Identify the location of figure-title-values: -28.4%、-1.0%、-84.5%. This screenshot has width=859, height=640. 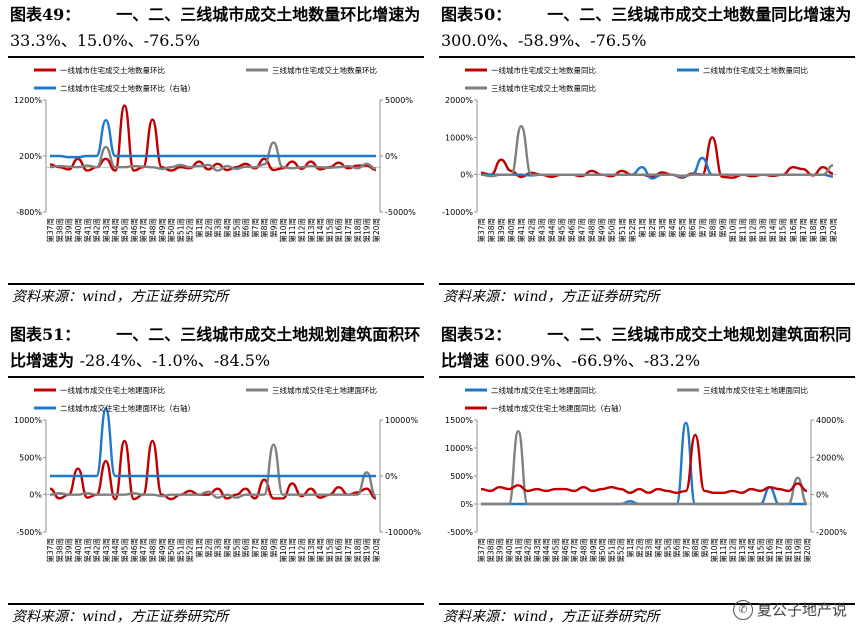
(175, 360).